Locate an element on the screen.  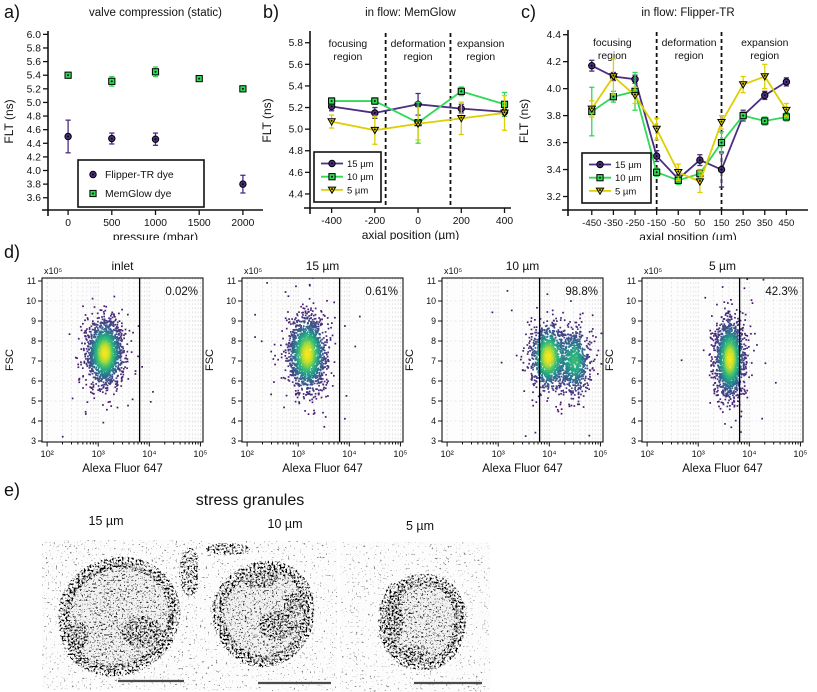
chart-title: in flow: MemGlow is located at coordinates (410, 13).